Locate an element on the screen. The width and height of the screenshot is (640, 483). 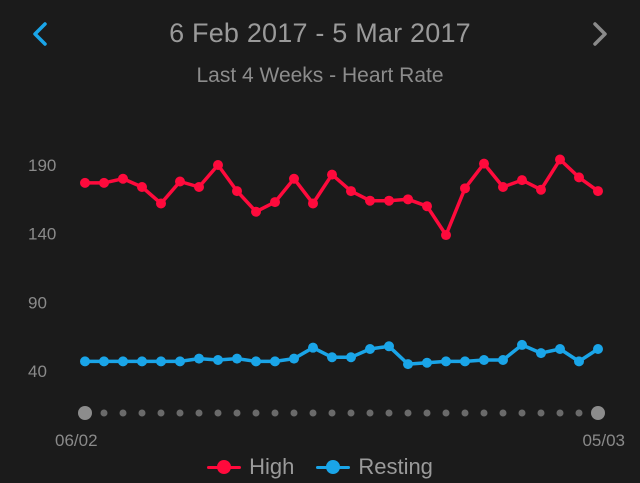
next-period-button is located at coordinates (600, 34).